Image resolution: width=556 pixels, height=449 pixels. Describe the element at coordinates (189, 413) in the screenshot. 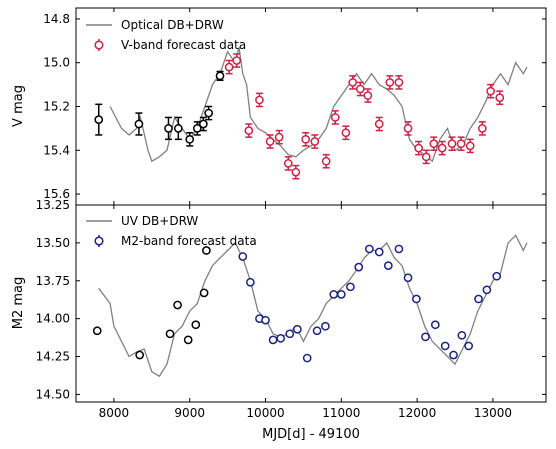

I see `x-tick-label: 9000` at that location.